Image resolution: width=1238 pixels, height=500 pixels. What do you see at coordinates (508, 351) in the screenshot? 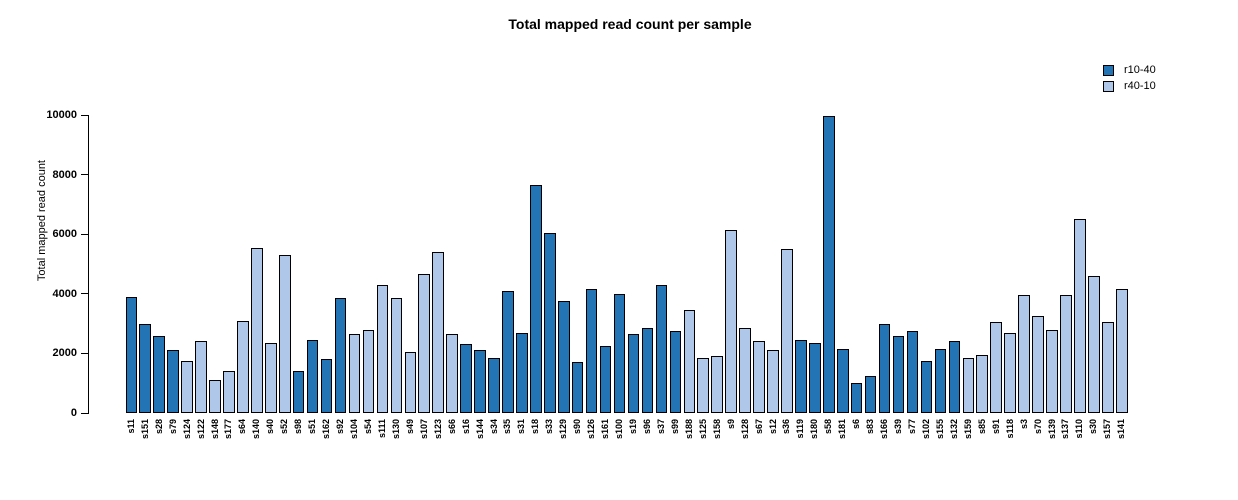
I see `bar-s35` at bounding box center [508, 351].